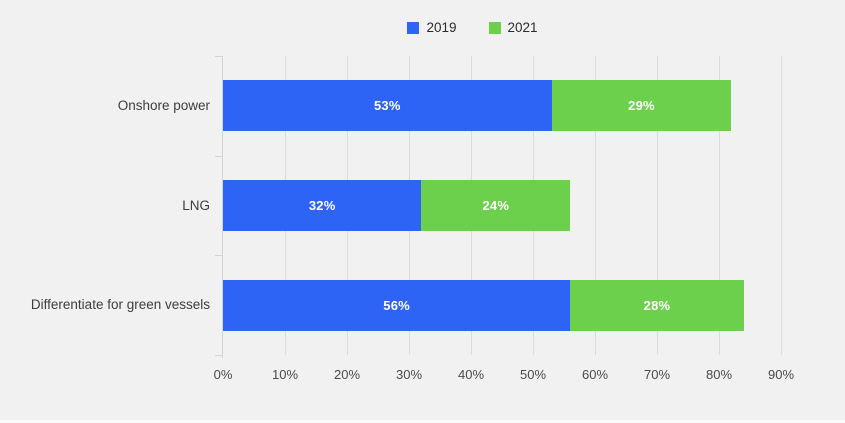 This screenshot has width=845, height=423. Describe the element at coordinates (719, 374) in the screenshot. I see `x-tick-label-80: 80%` at that location.